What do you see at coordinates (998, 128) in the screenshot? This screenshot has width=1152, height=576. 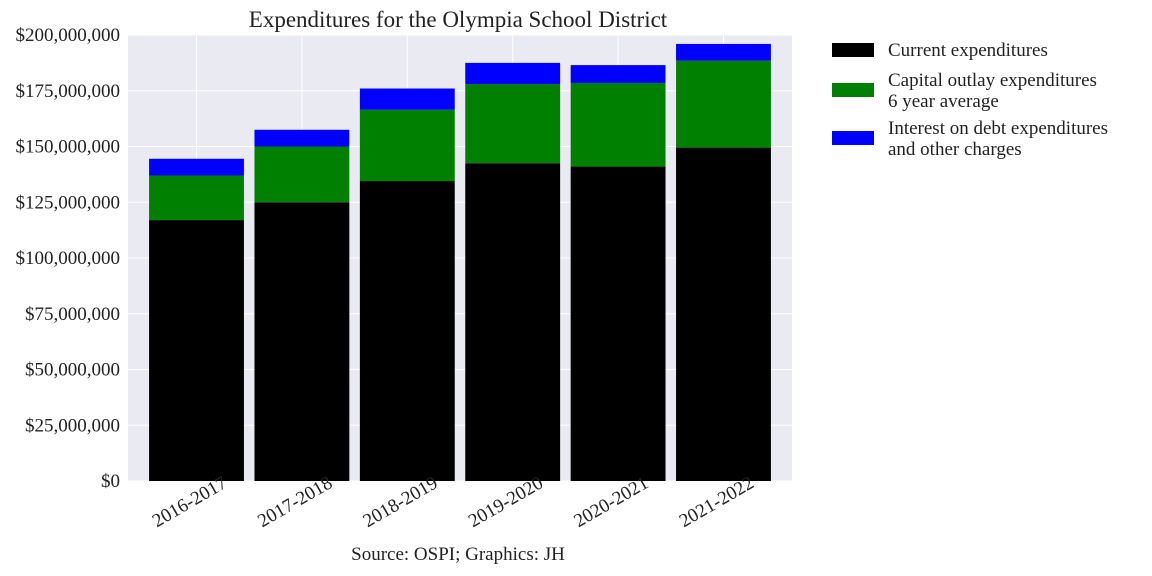 I see `legend-label: Interest on debt expenditures` at bounding box center [998, 128].